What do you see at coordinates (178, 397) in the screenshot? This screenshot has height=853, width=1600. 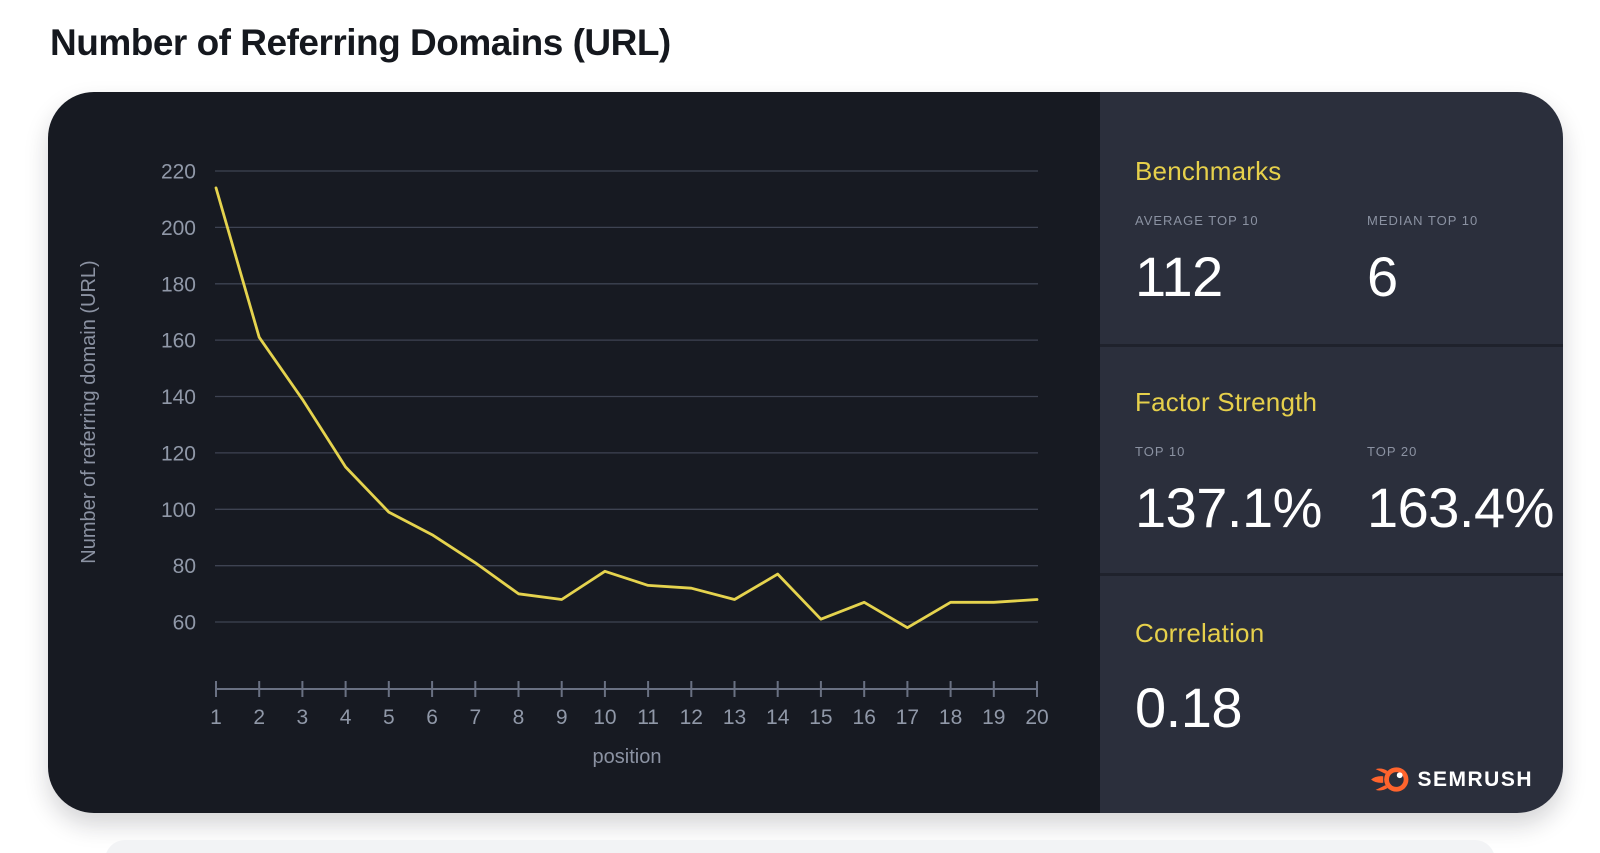 I see `y-tick-label: 140` at bounding box center [178, 397].